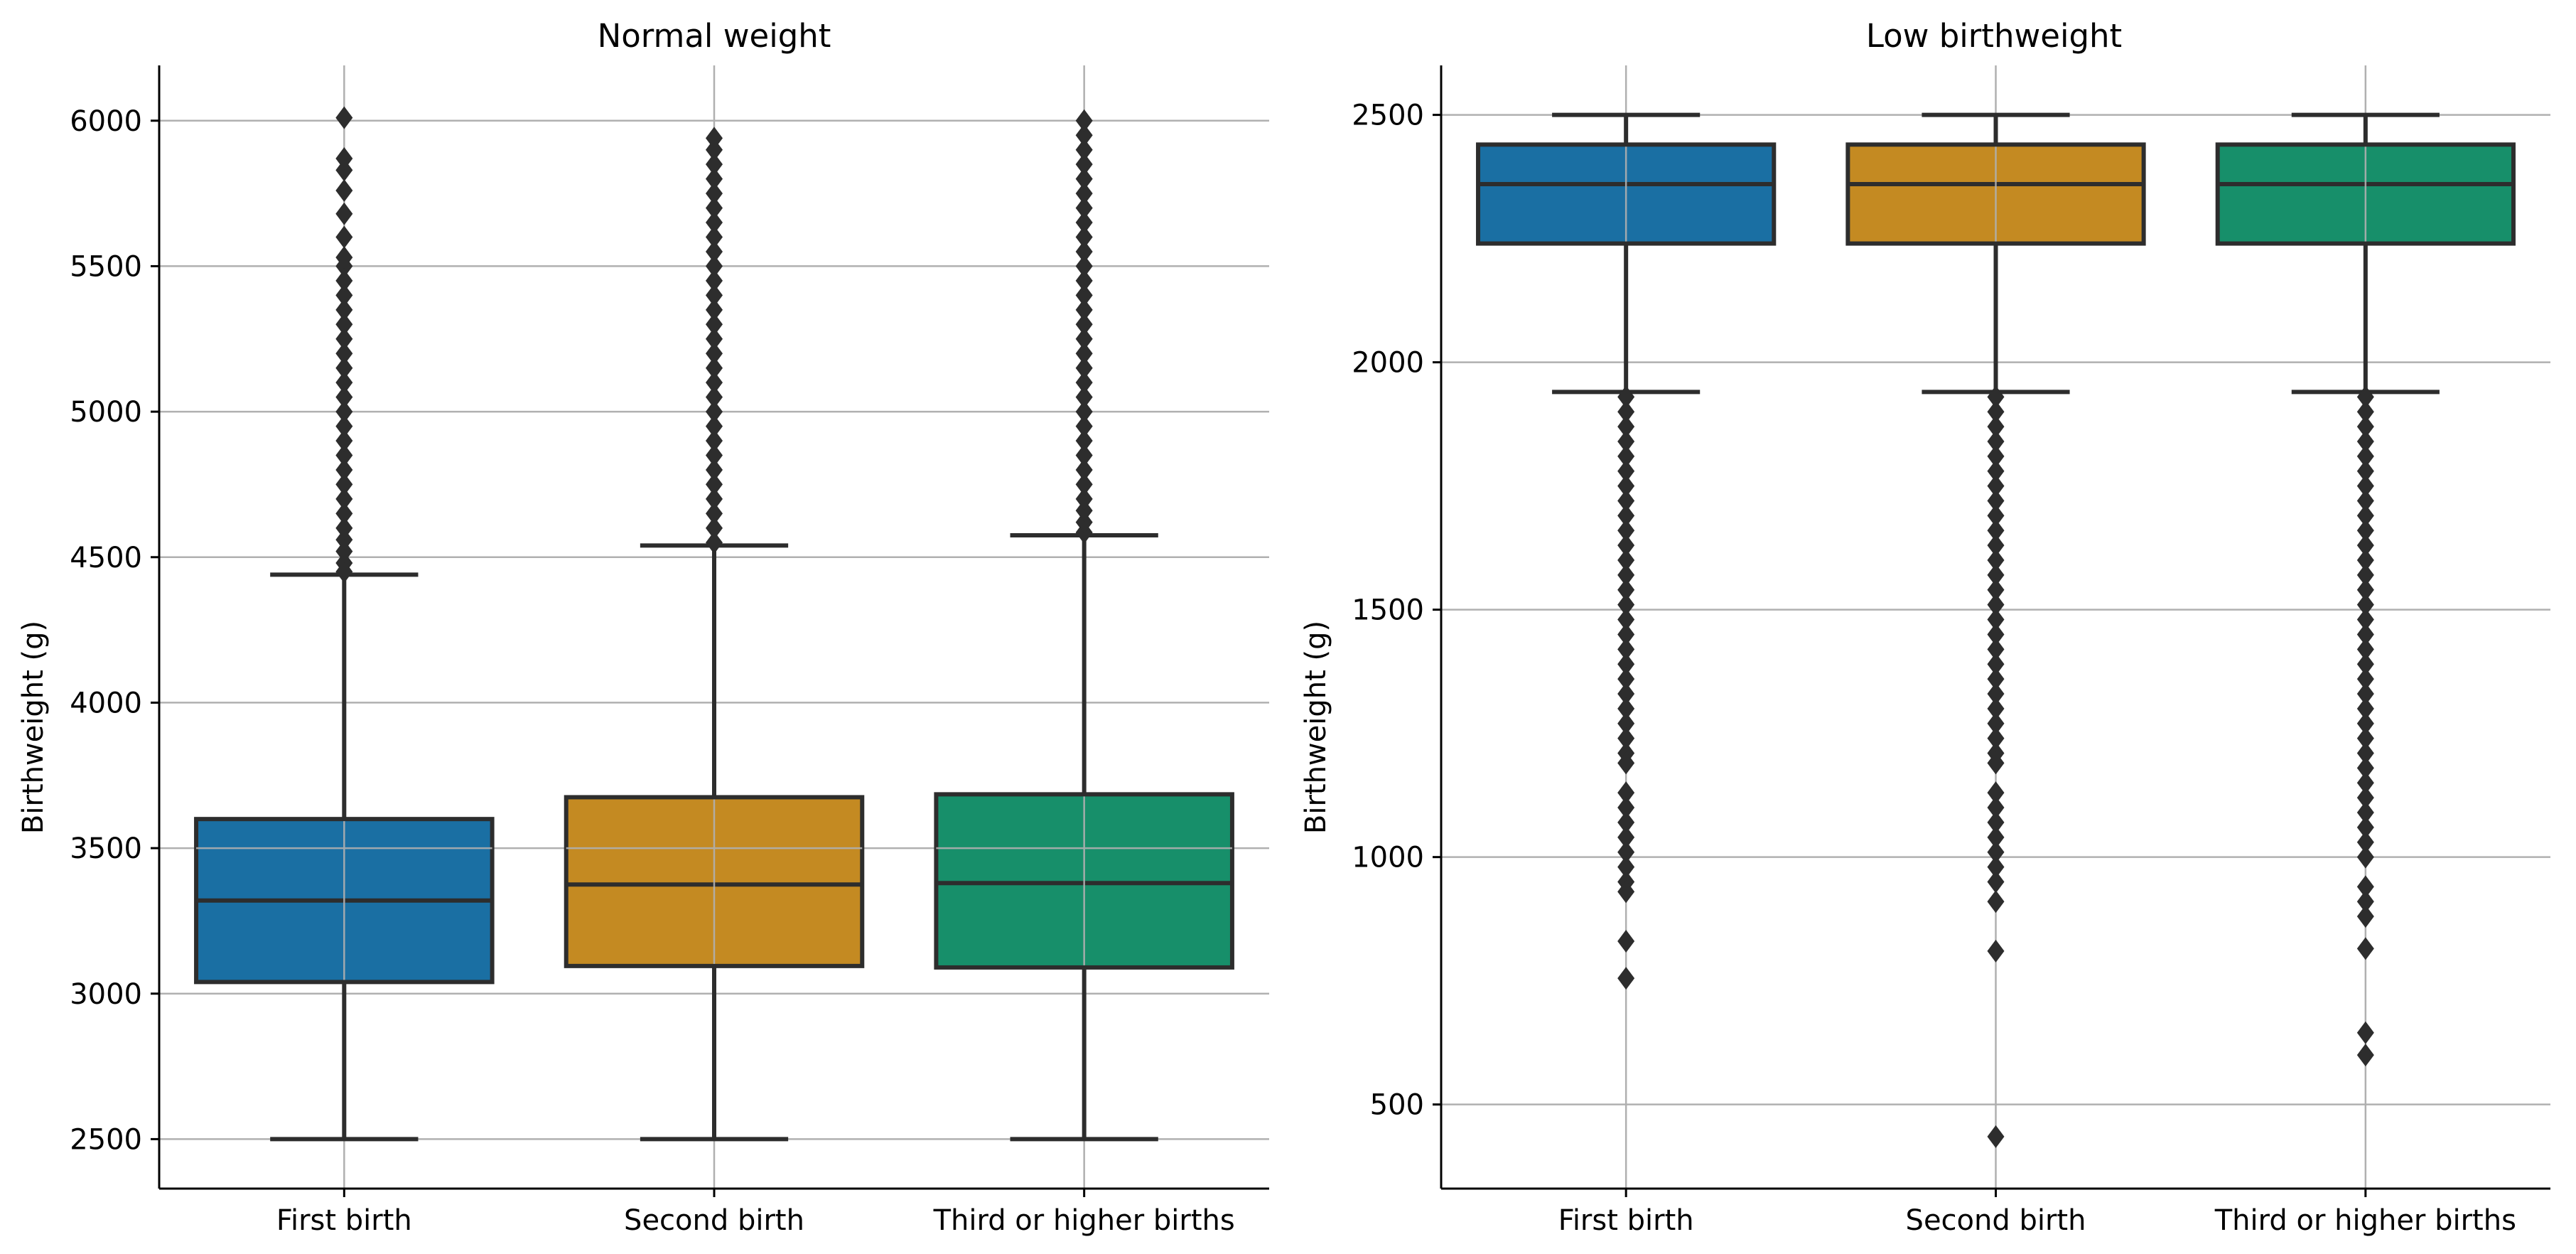  Describe the element at coordinates (1397, 1105) in the screenshot. I see `y-tick-label: 500` at that location.